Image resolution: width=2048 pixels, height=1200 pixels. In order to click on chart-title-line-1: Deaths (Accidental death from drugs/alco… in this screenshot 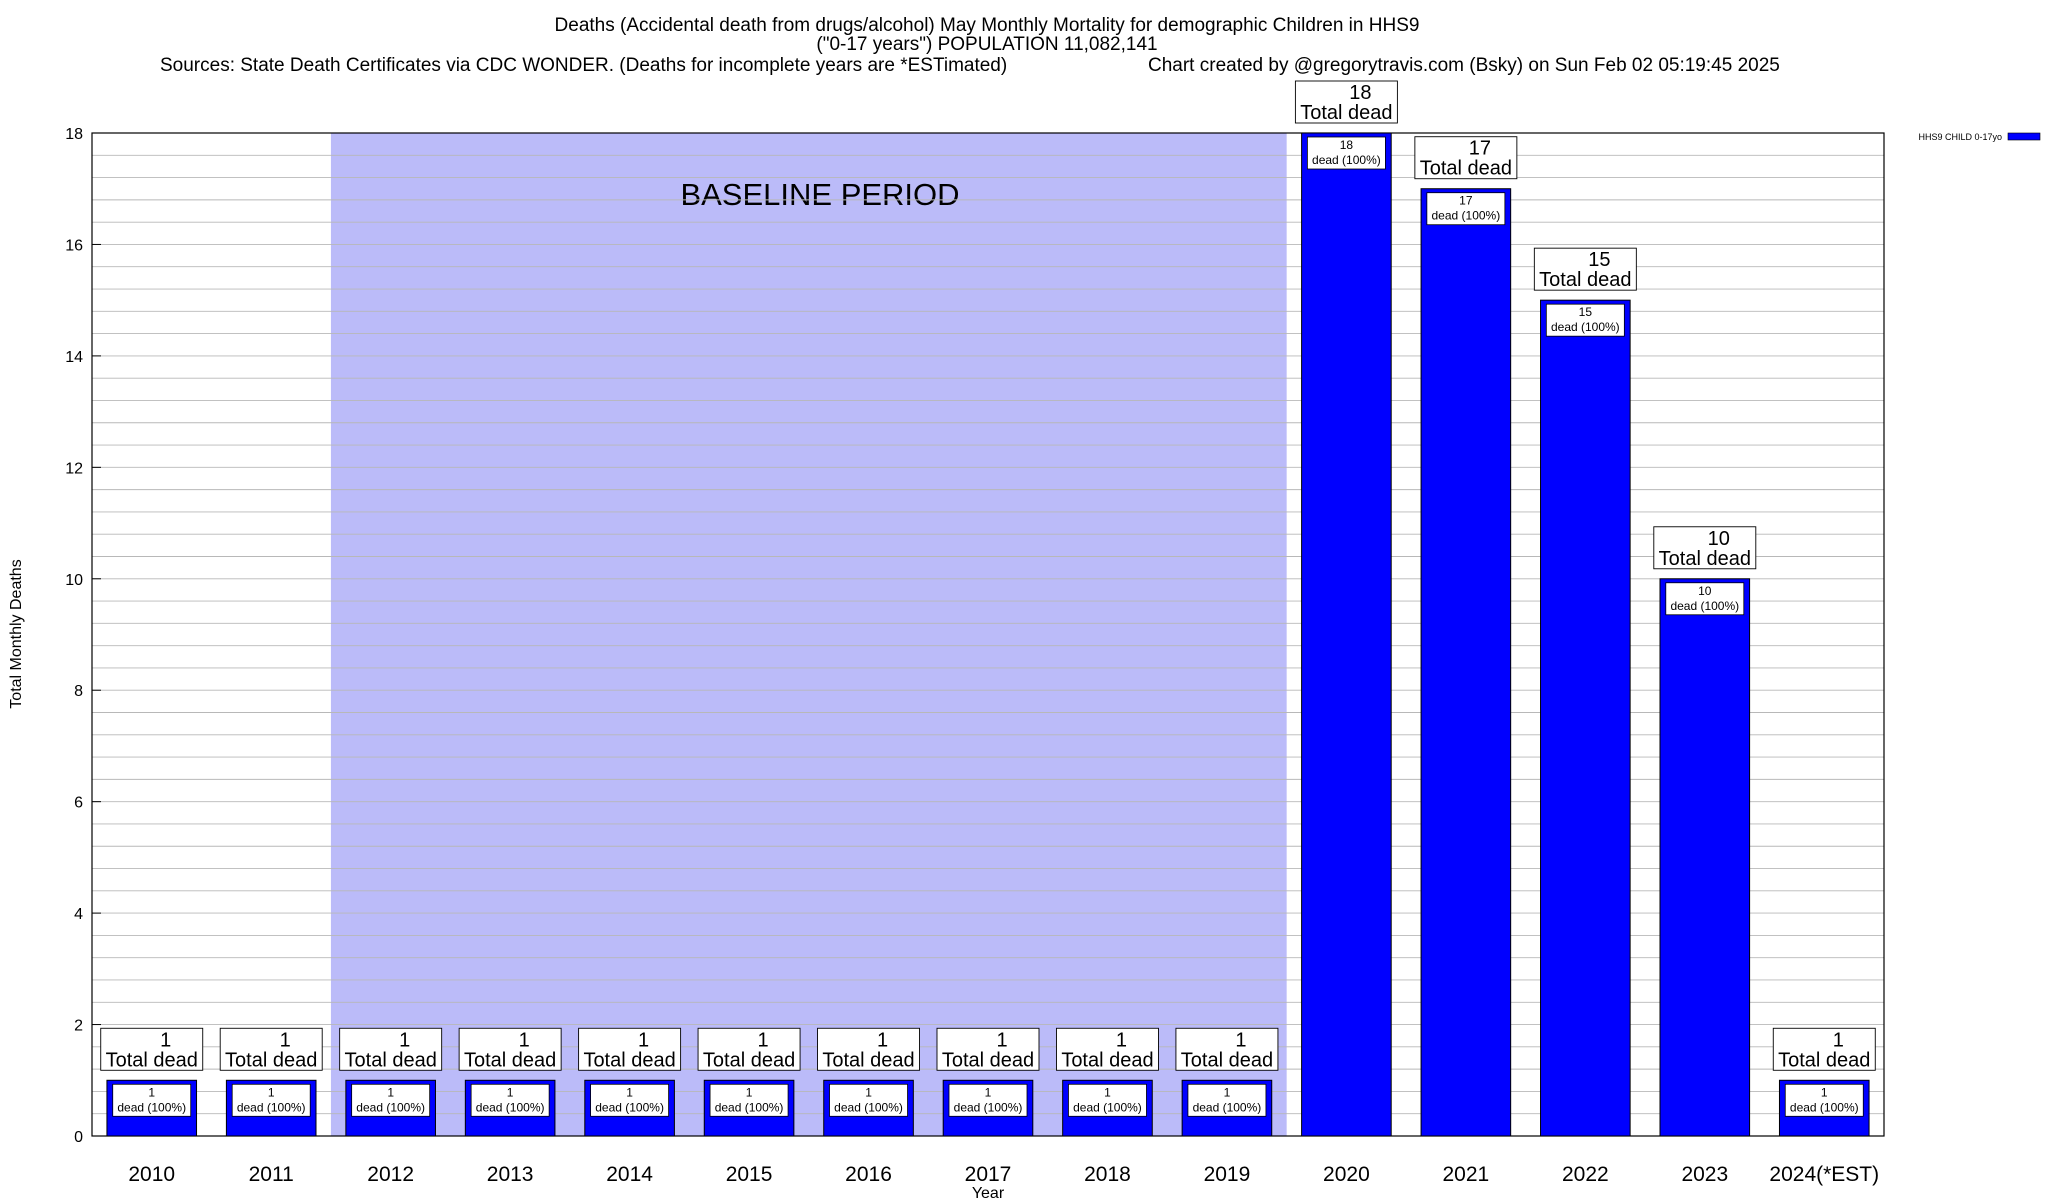, I will do `click(987, 25)`.